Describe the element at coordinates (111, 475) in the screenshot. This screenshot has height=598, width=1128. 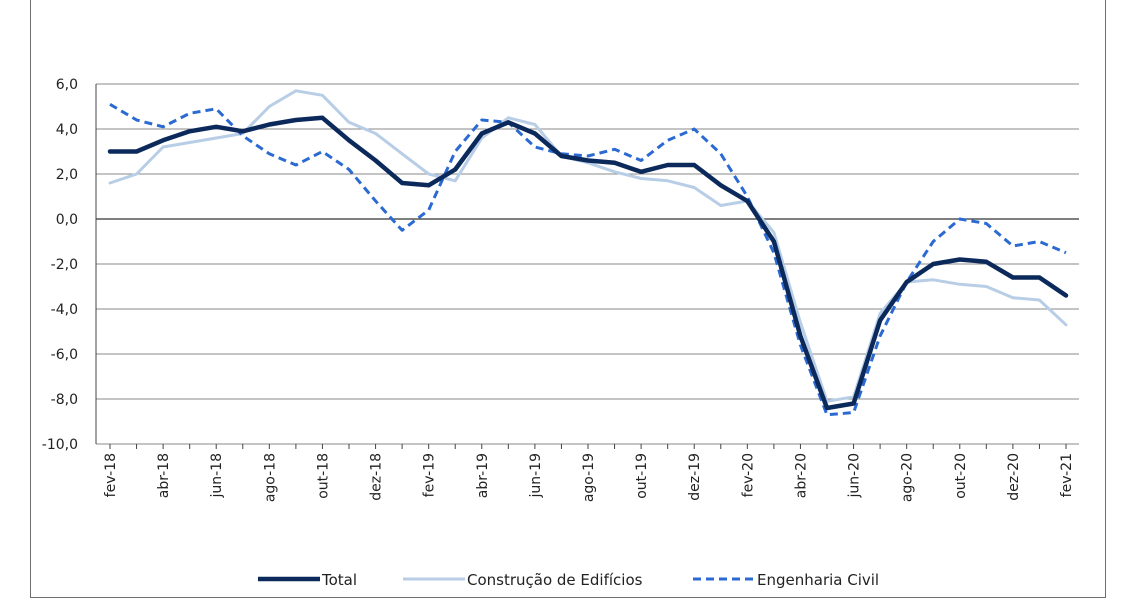
I see `x-tick-label: fev-18` at that location.